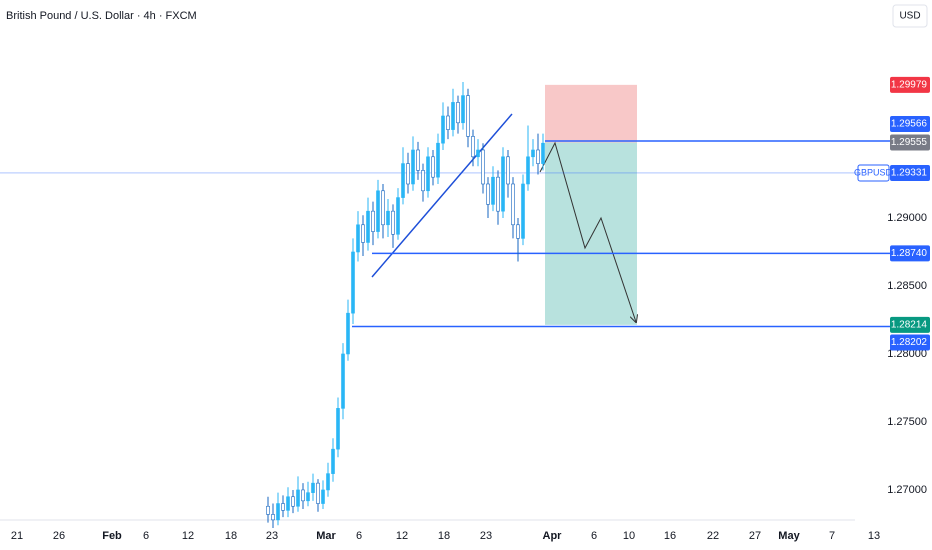 This screenshot has width=932, height=550. Describe the element at coordinates (591, 233) in the screenshot. I see `target-zone` at that location.